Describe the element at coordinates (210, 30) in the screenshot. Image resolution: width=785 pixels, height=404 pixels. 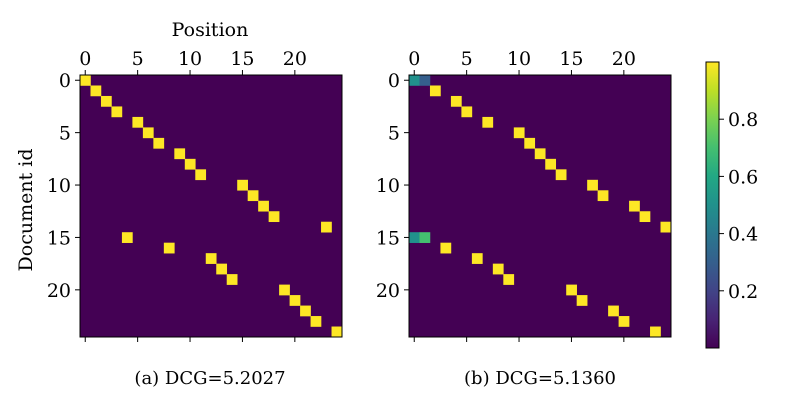
I see `x-axis-title: Position` at that location.